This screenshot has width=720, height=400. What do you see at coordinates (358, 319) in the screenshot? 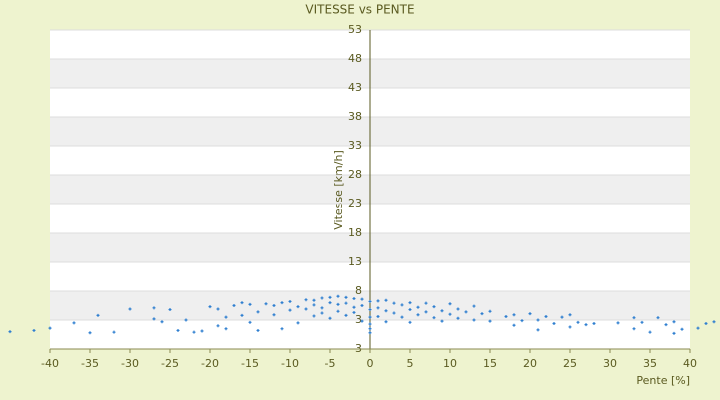
I see `y-tick-label: 3` at bounding box center [358, 319].